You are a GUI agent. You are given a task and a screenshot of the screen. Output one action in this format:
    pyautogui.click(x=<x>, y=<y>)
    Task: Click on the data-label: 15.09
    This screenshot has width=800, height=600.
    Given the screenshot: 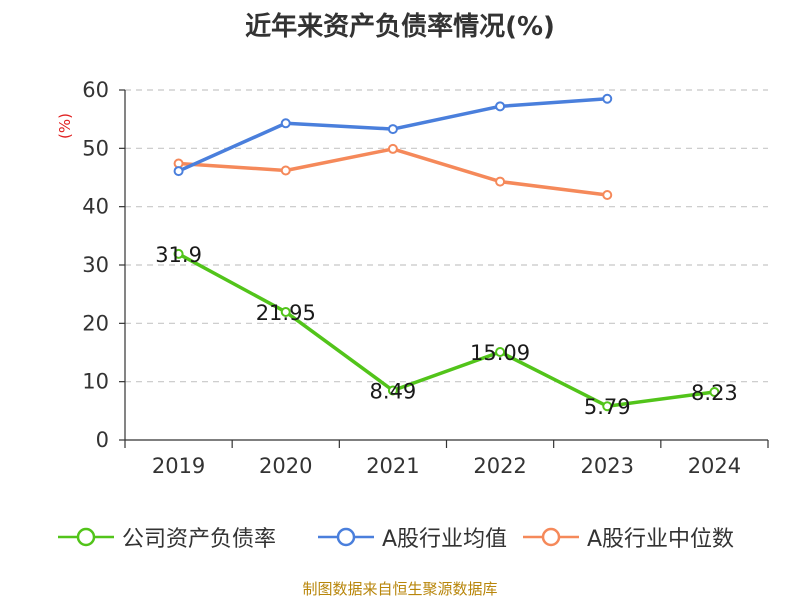 What is the action you would take?
    pyautogui.click(x=500, y=353)
    